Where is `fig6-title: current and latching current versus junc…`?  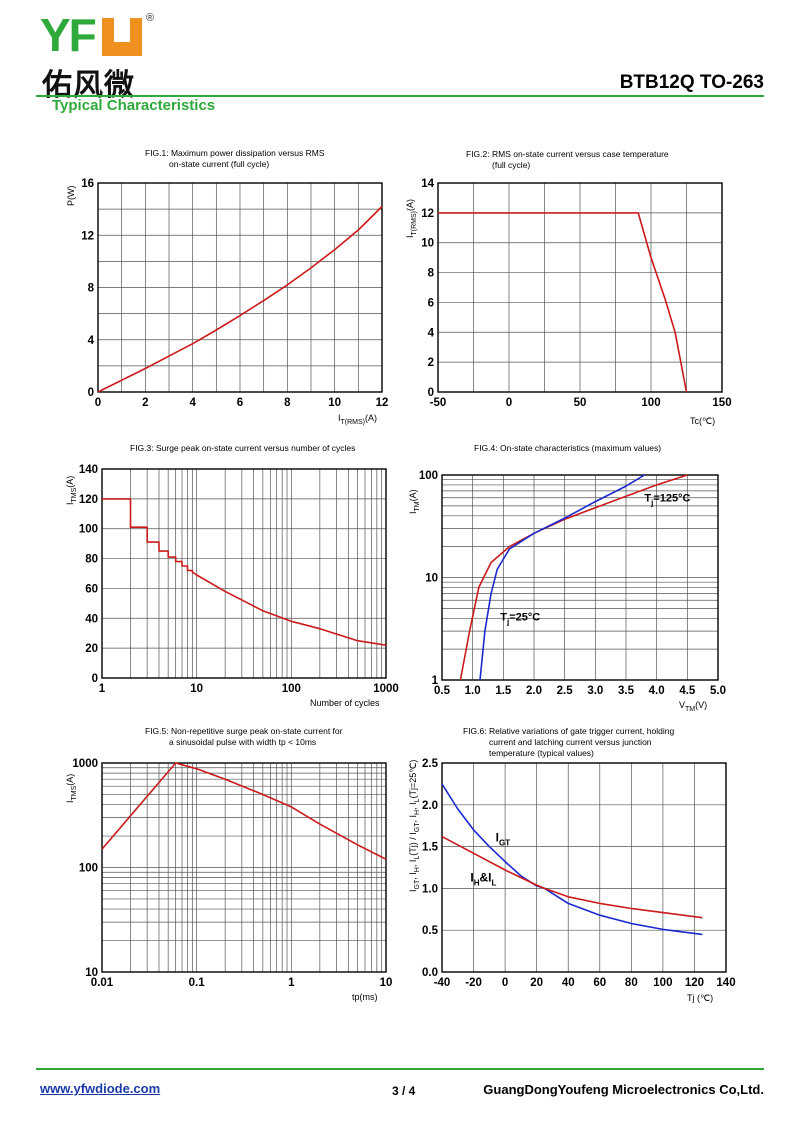
fig6-title: current and latching current versus junc… is located at coordinates (570, 742).